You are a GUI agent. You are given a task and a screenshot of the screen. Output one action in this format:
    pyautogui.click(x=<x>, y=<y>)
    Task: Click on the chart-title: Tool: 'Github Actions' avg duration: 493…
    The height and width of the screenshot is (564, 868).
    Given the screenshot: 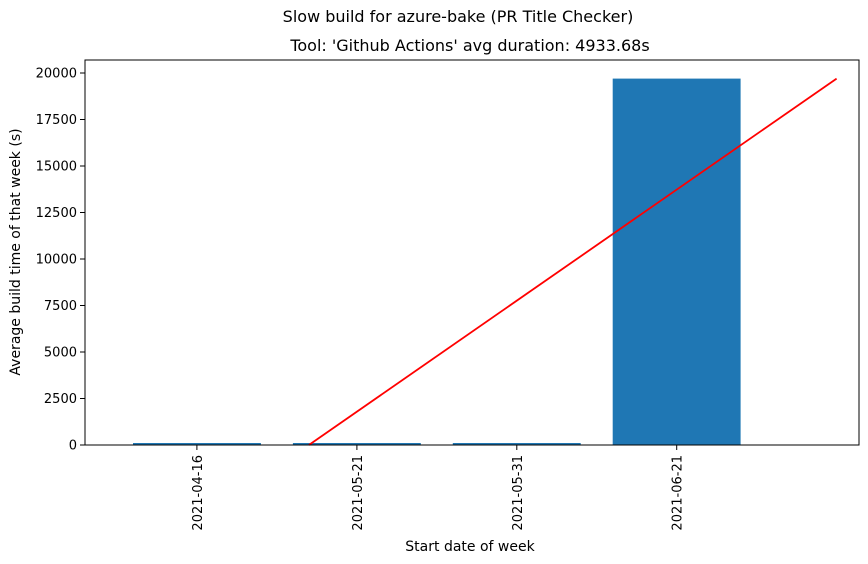 What is the action you would take?
    pyautogui.click(x=469, y=45)
    